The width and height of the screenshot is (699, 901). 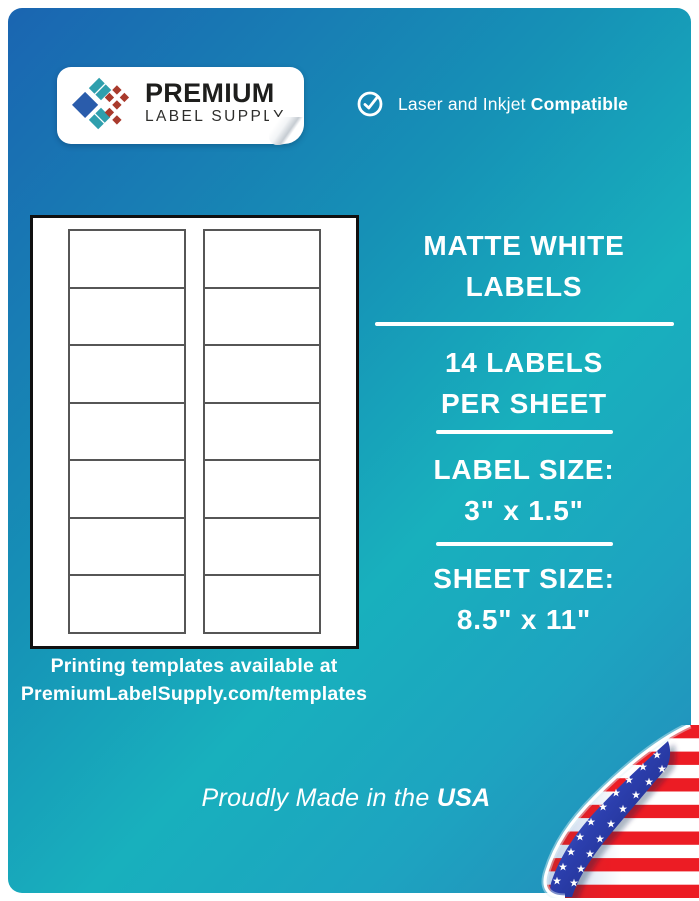 I want to click on compatibility-text: Laser and Inkjet Compatible, so click(x=513, y=104).